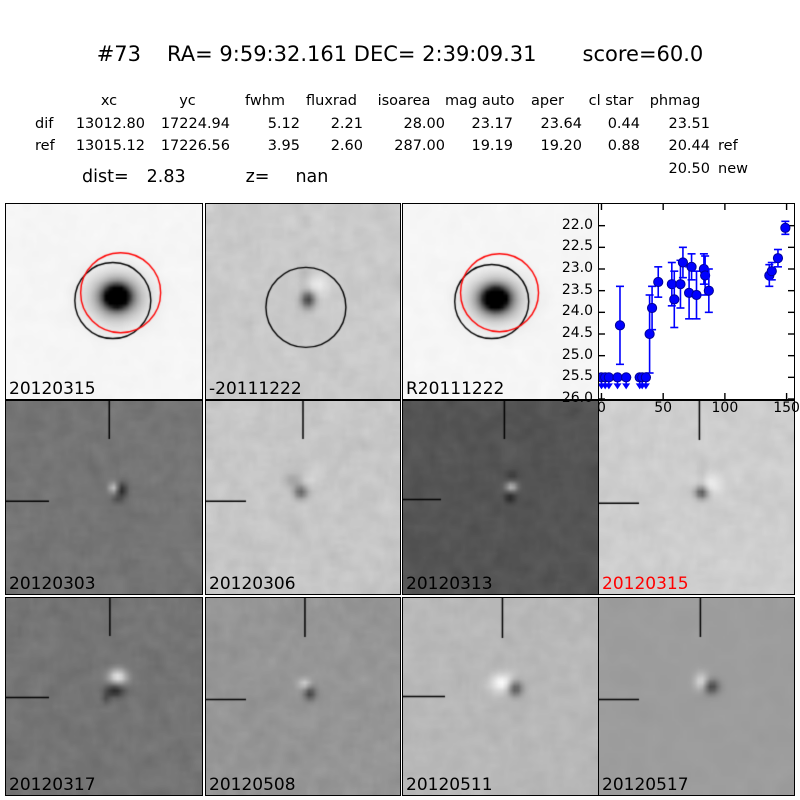 The width and height of the screenshot is (800, 800). What do you see at coordinates (252, 785) in the screenshot?
I see `cutout-date-label: 20120508` at bounding box center [252, 785].